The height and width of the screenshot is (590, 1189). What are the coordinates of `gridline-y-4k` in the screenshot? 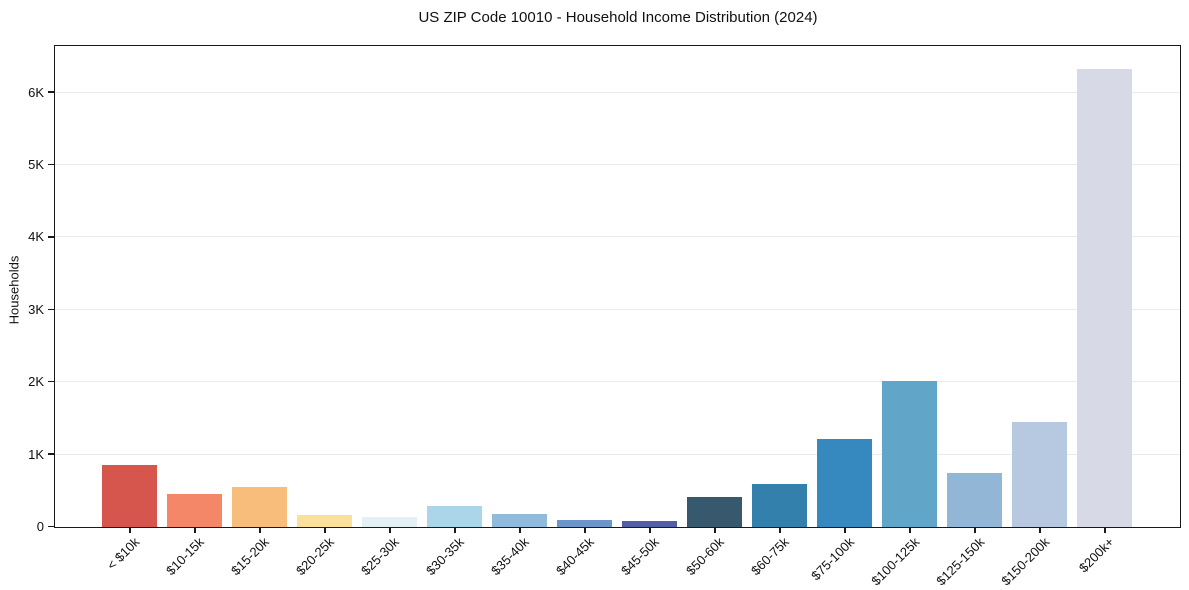 It's located at (617, 237).